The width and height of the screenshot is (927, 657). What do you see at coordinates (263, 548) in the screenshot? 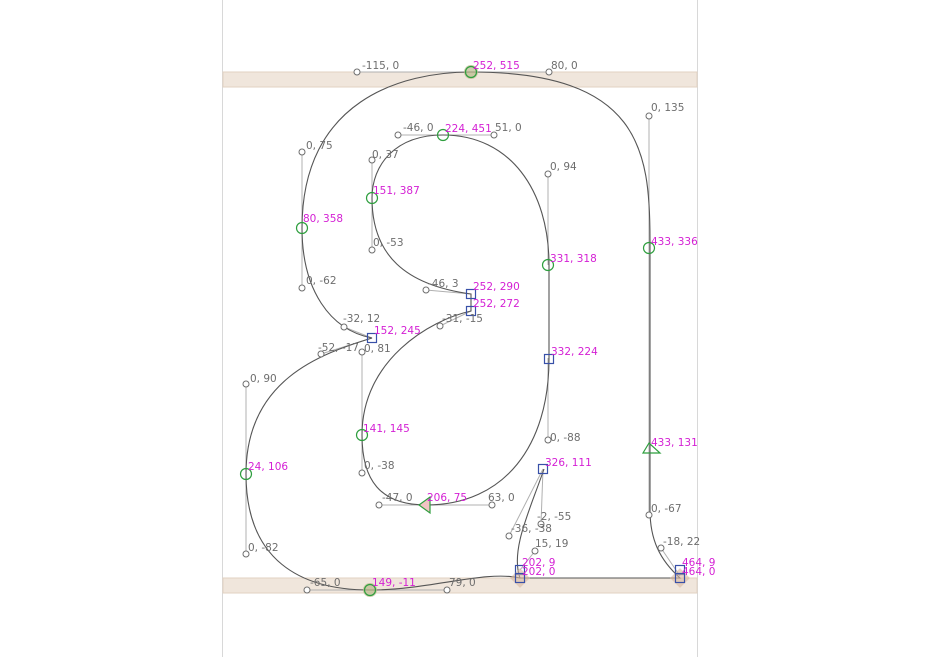
I see `handle-coordinate-label: 0, -82` at bounding box center [263, 548].